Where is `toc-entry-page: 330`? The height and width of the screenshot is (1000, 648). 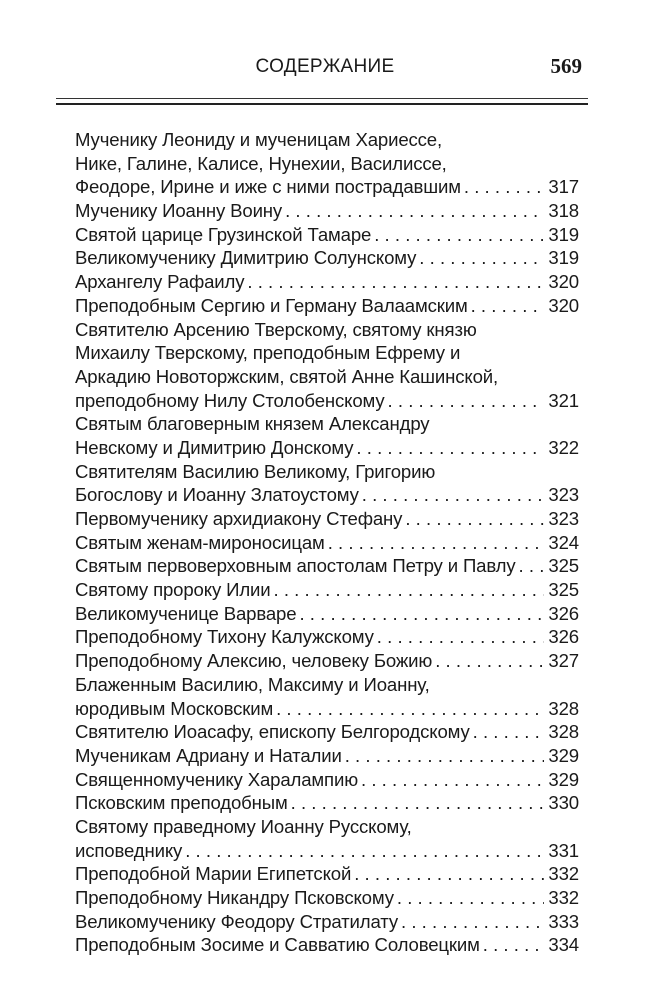 toc-entry-page: 330 is located at coordinates (563, 803).